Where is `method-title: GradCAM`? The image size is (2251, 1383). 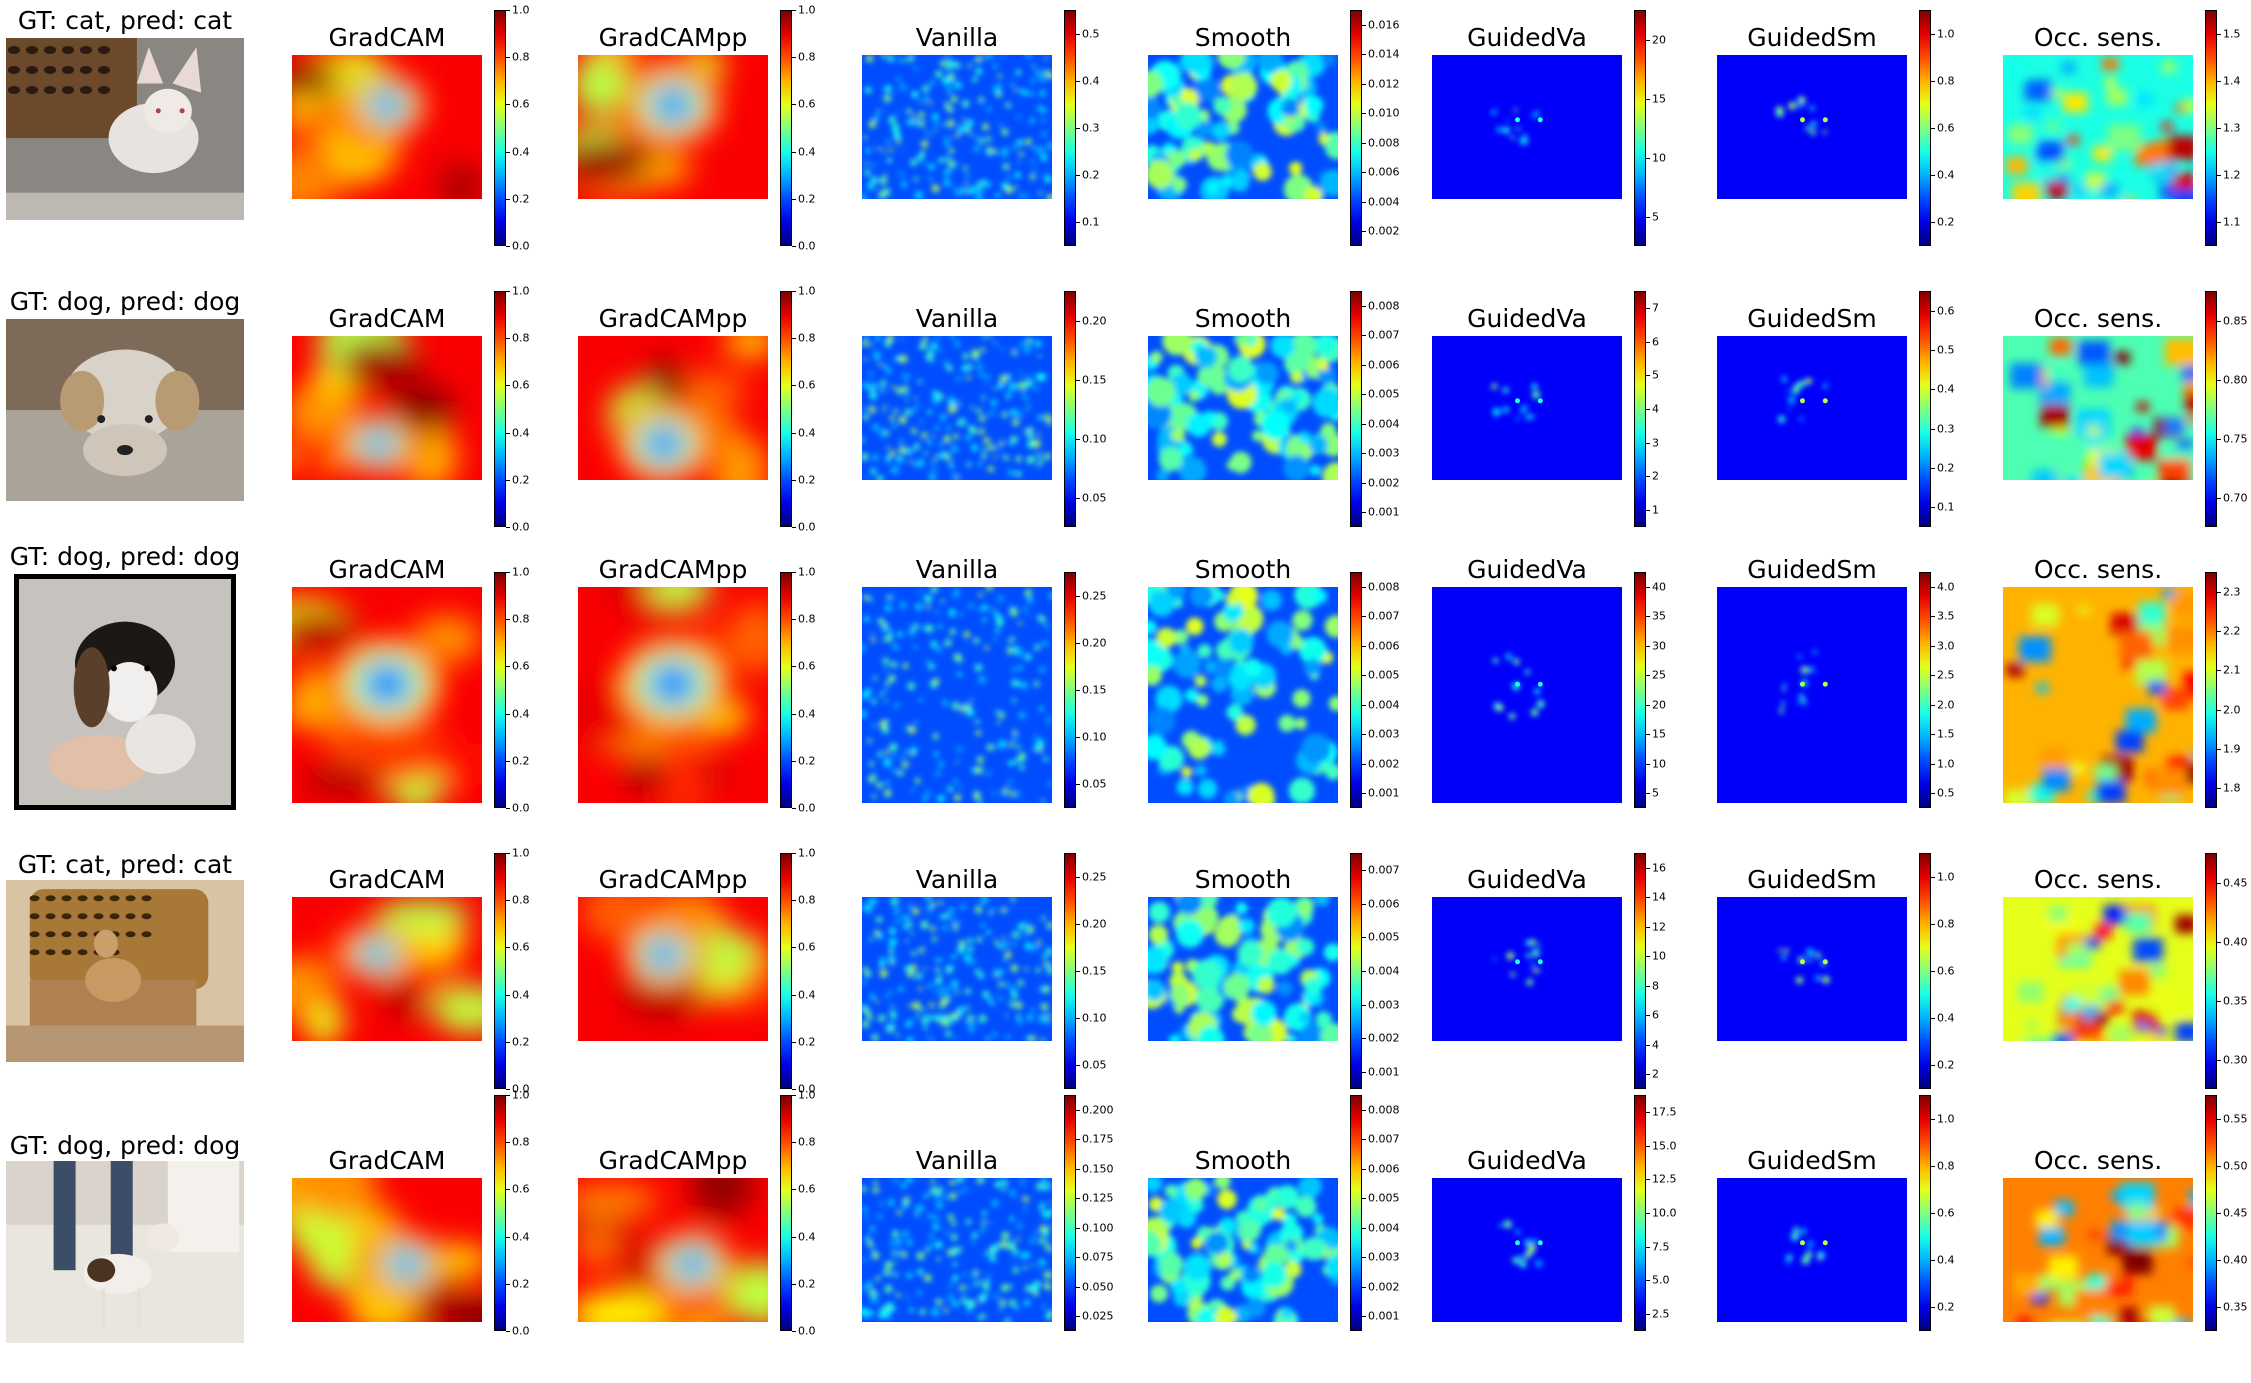 method-title: GradCAM is located at coordinates (387, 569).